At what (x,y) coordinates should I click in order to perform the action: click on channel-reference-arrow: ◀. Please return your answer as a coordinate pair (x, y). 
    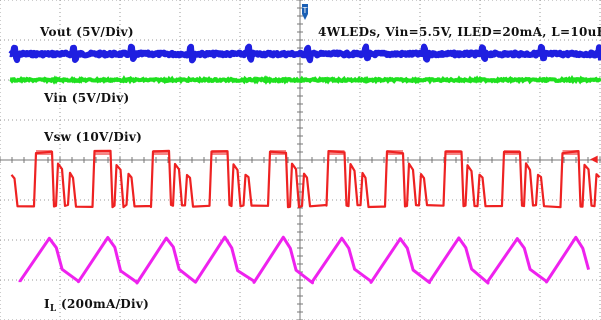
    Looking at the image, I should click on (594, 159).